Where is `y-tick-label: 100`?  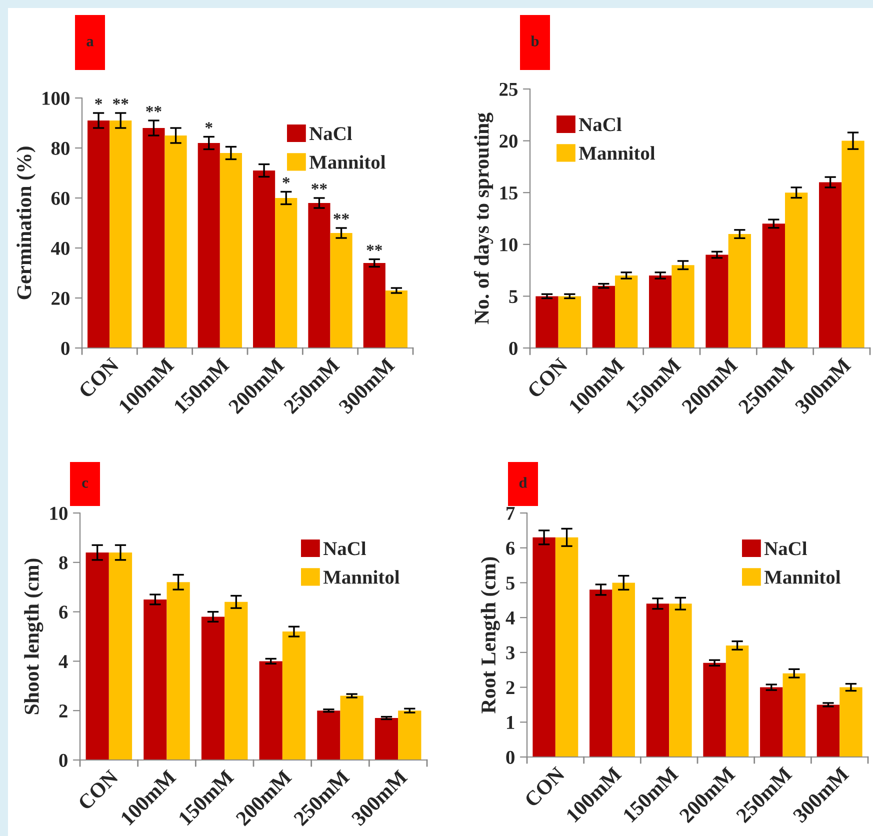
y-tick-label: 100 is located at coordinates (56, 98).